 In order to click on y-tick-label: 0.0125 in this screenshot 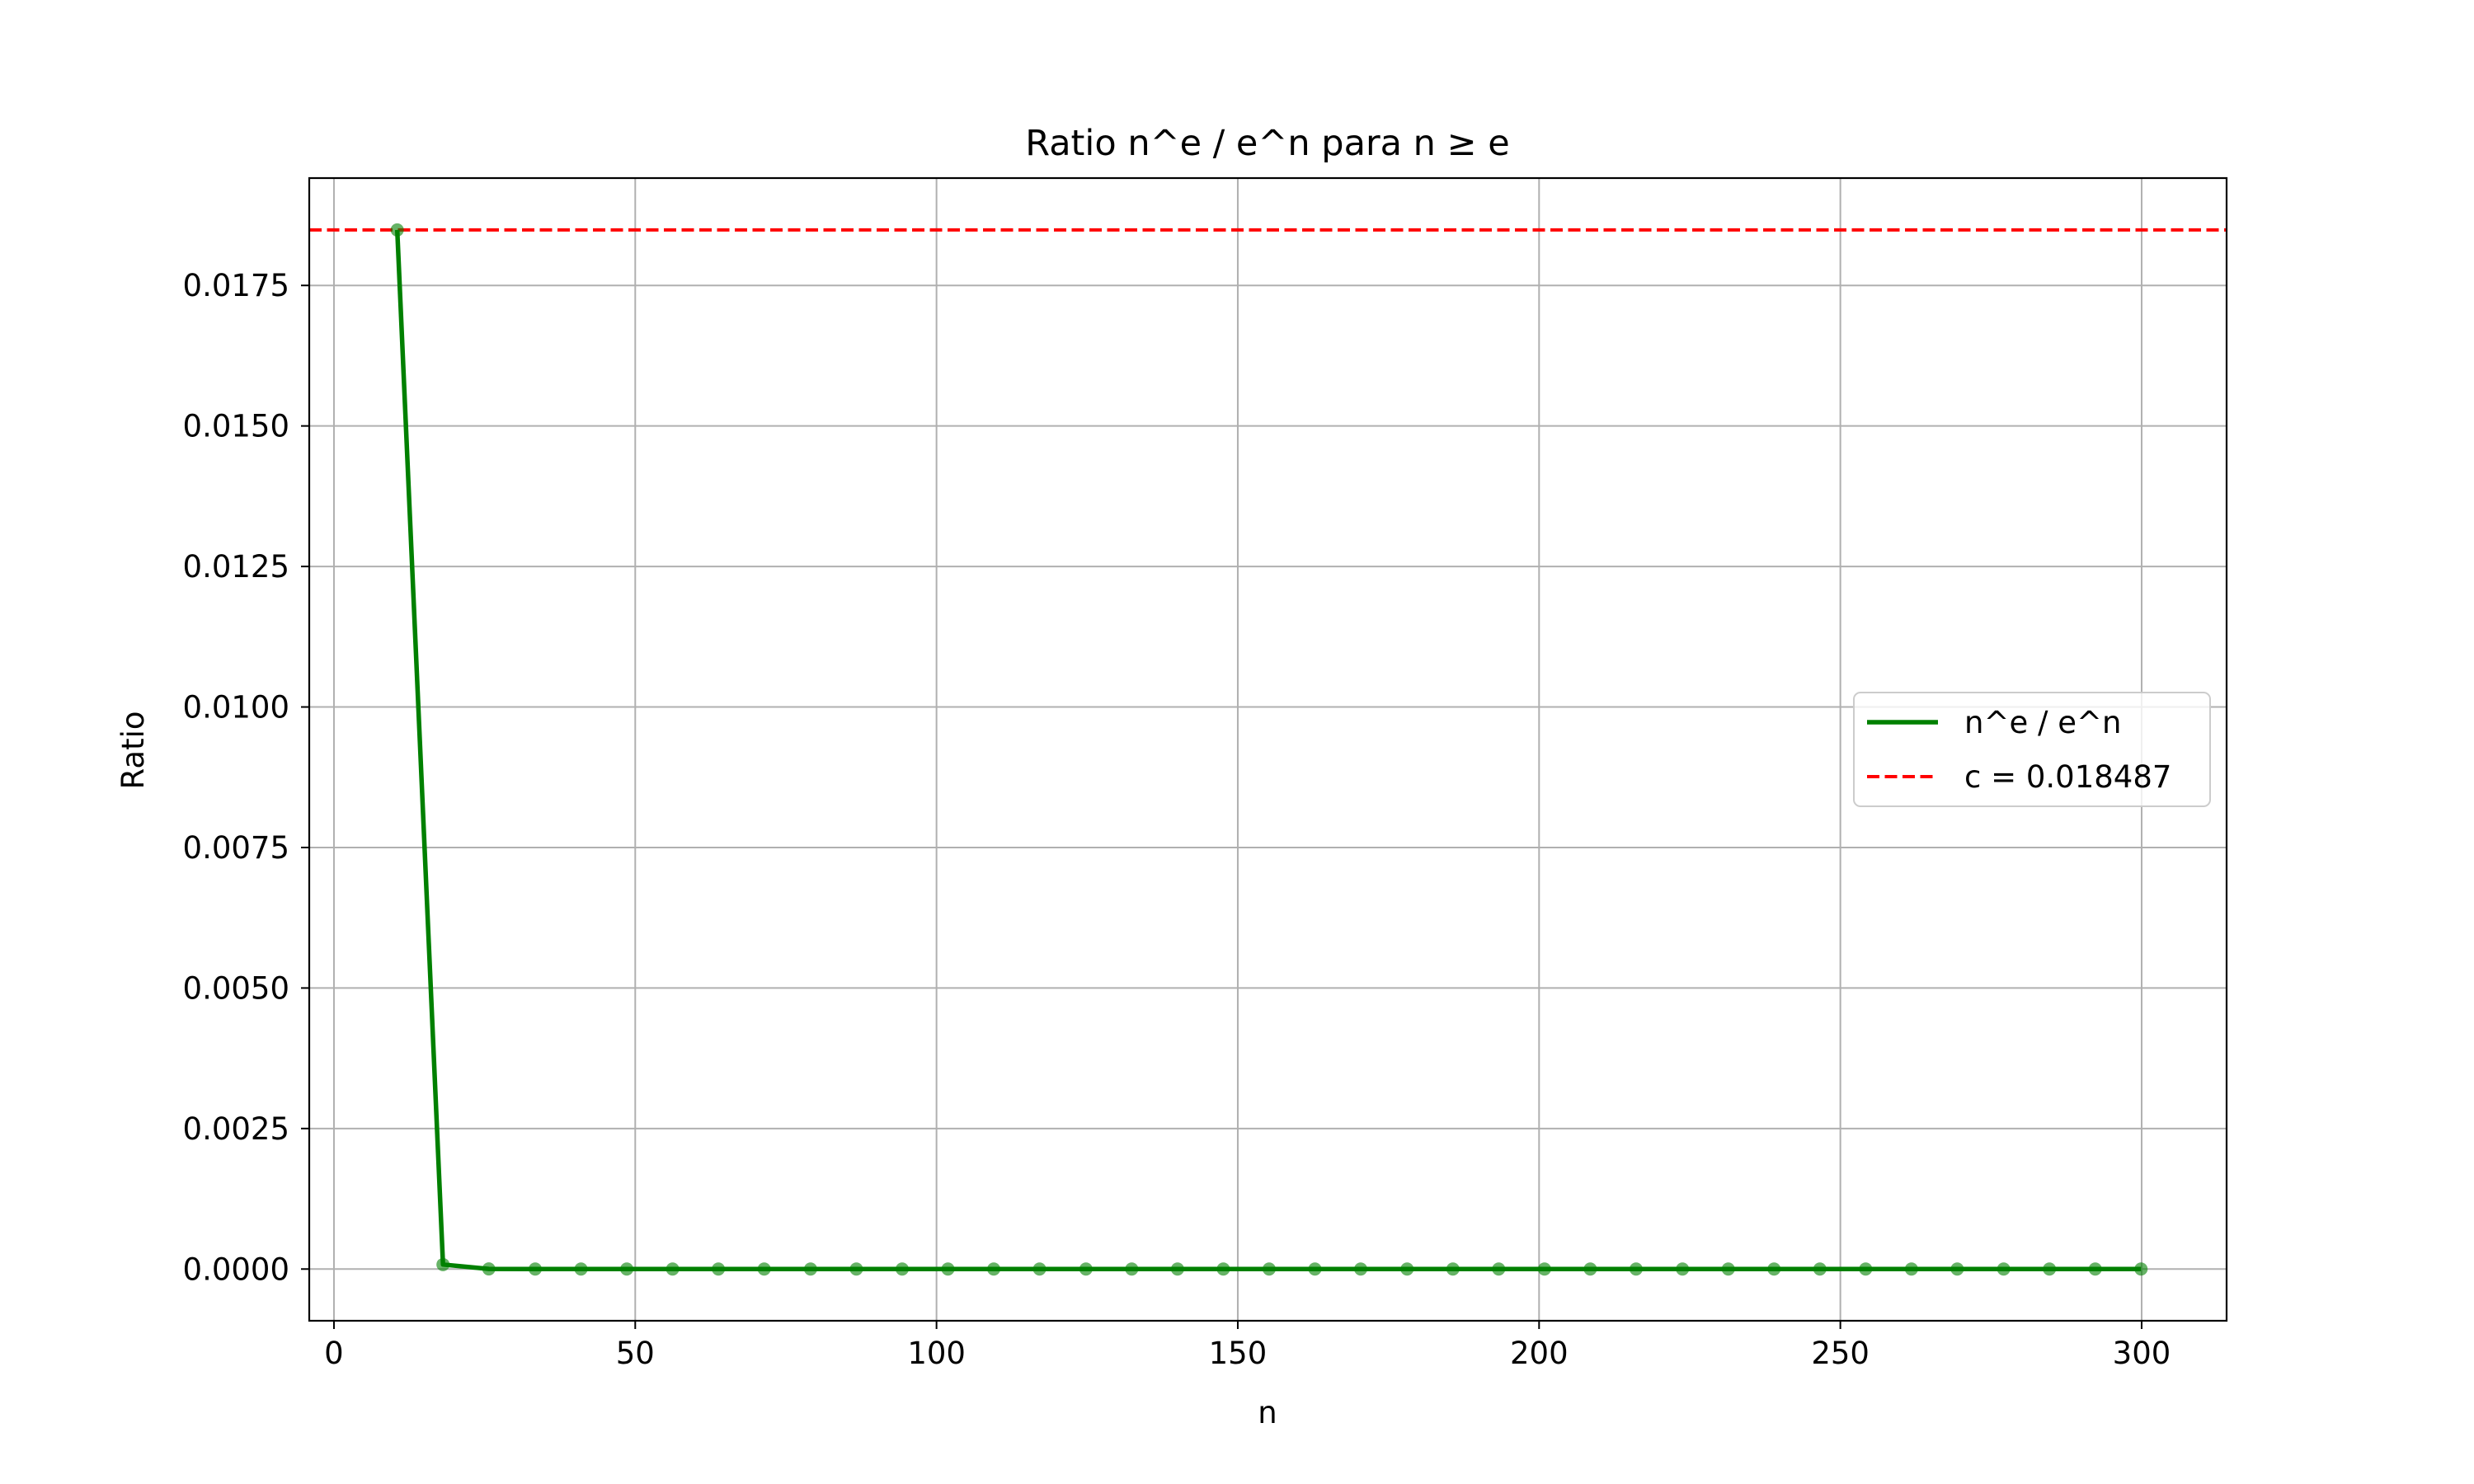, I will do `click(236, 567)`.